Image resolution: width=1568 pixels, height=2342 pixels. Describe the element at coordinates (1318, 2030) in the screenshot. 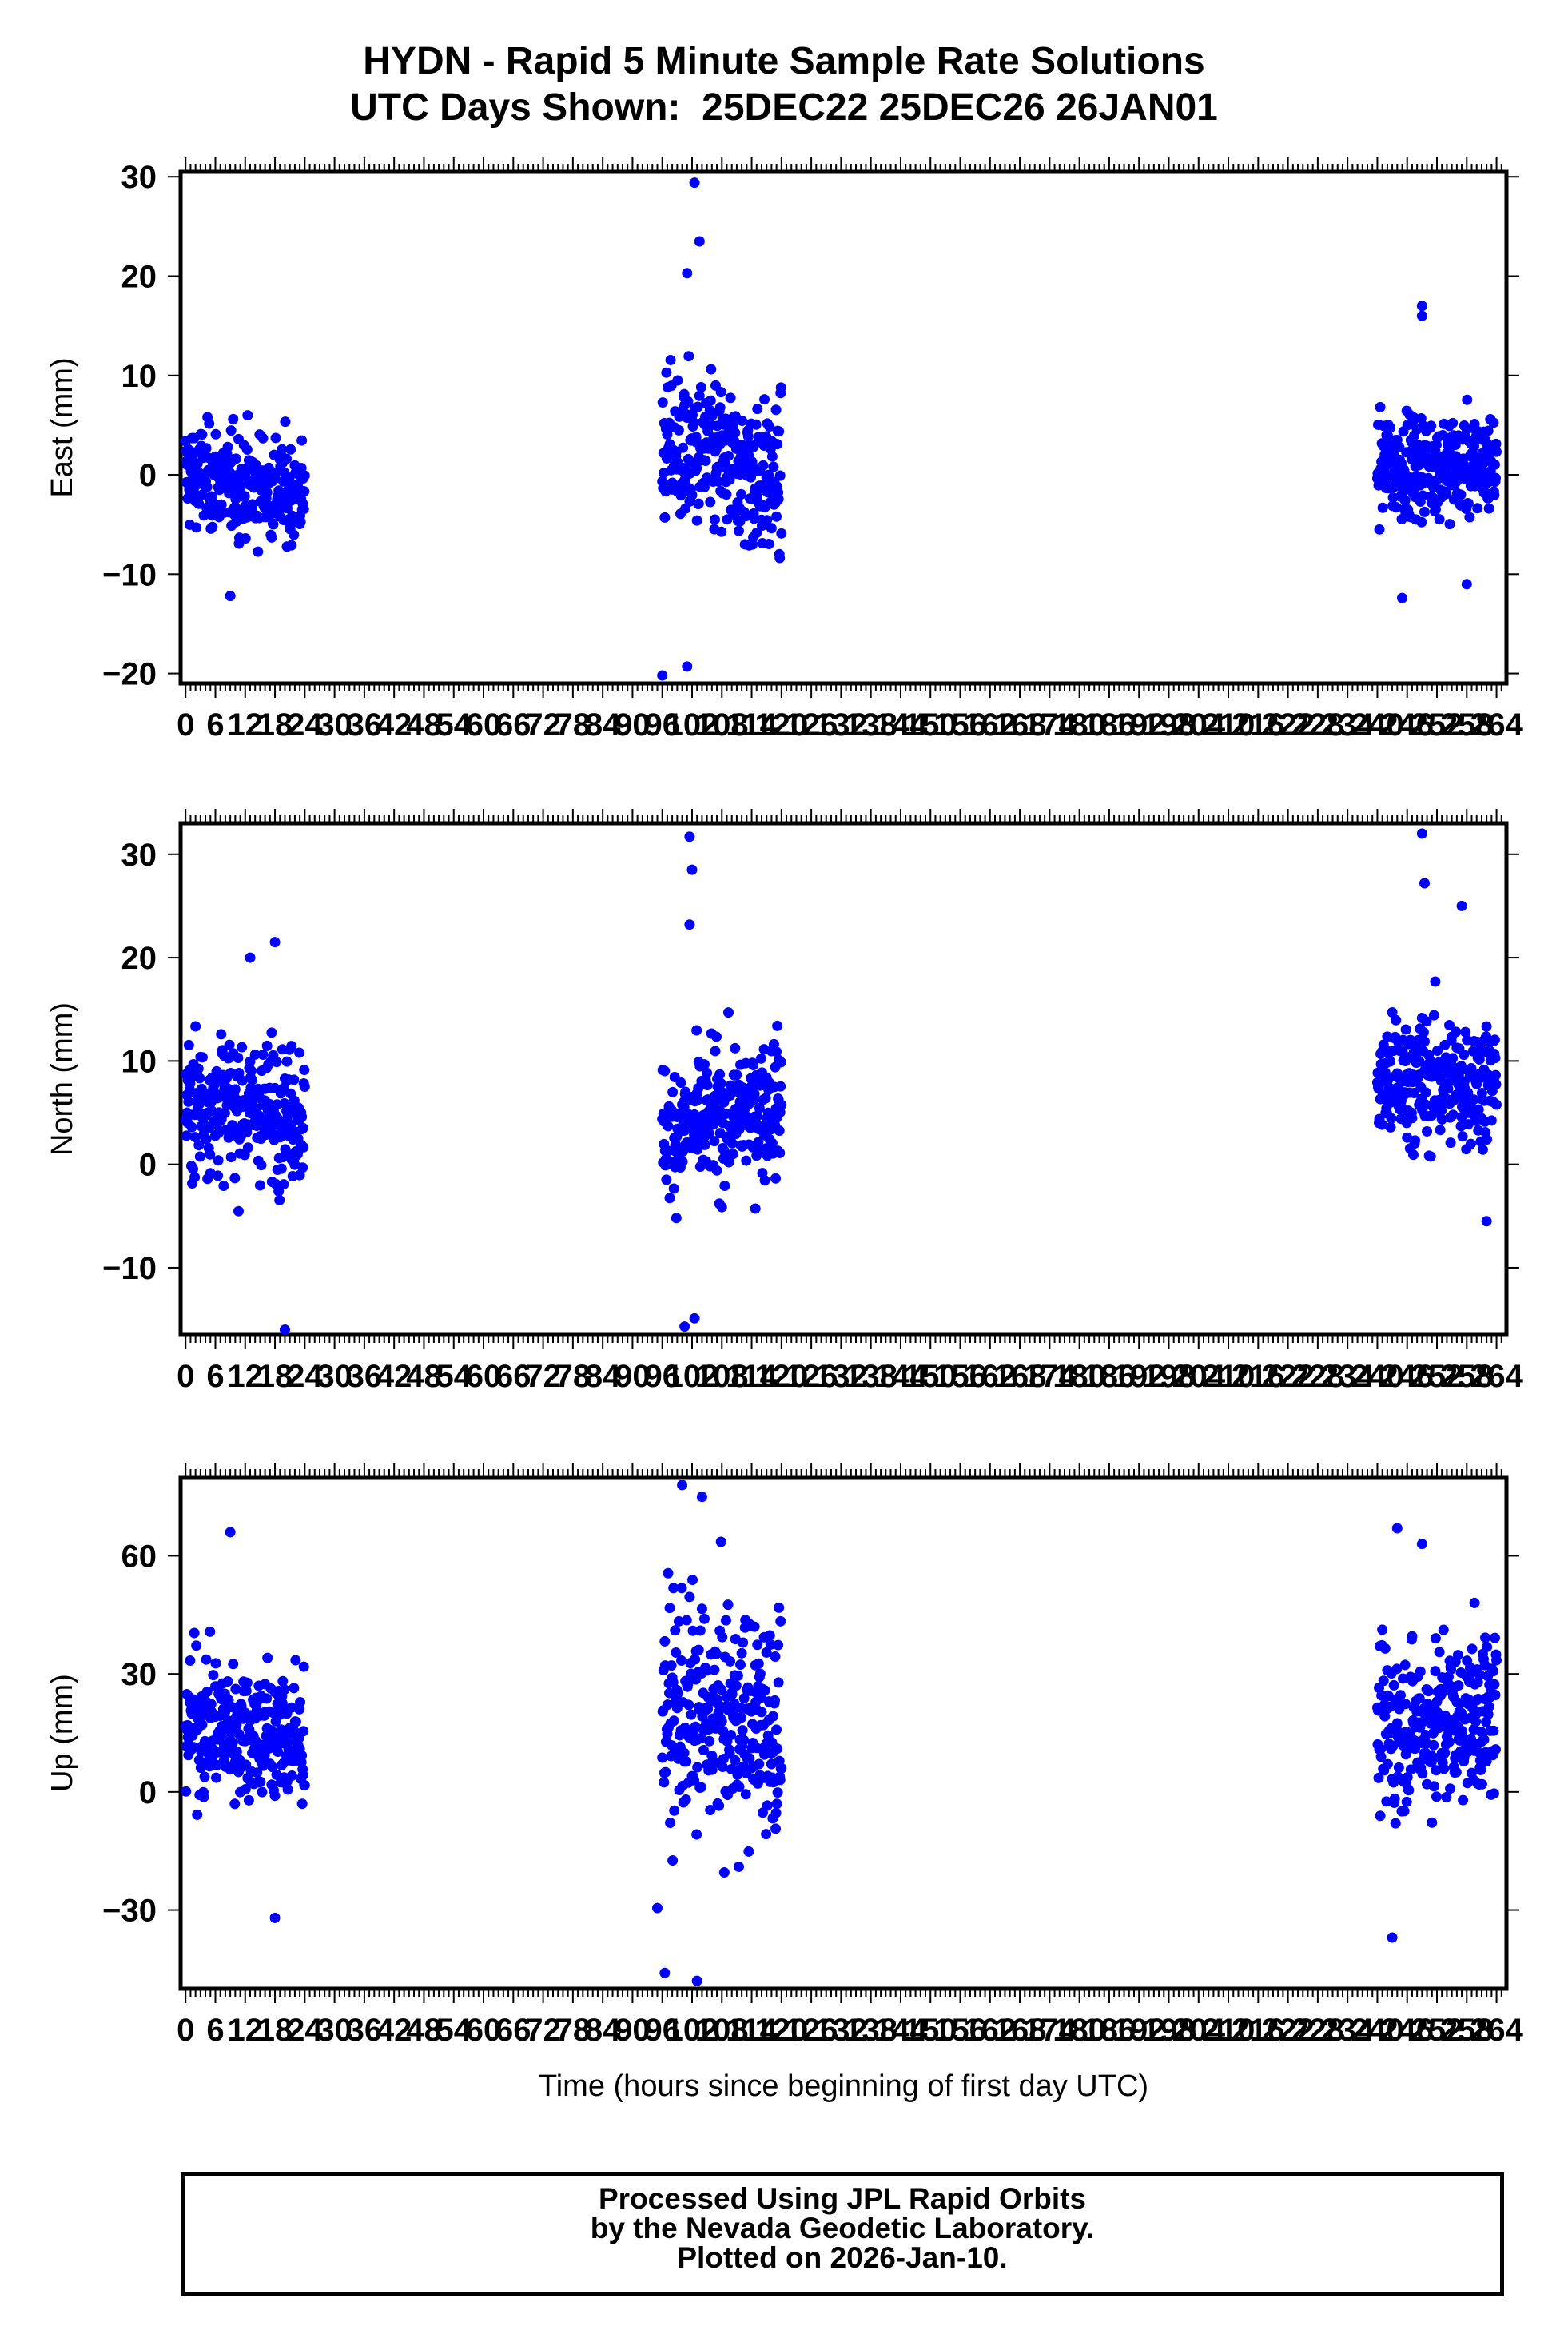

I see `x-tick-label: 228` at that location.